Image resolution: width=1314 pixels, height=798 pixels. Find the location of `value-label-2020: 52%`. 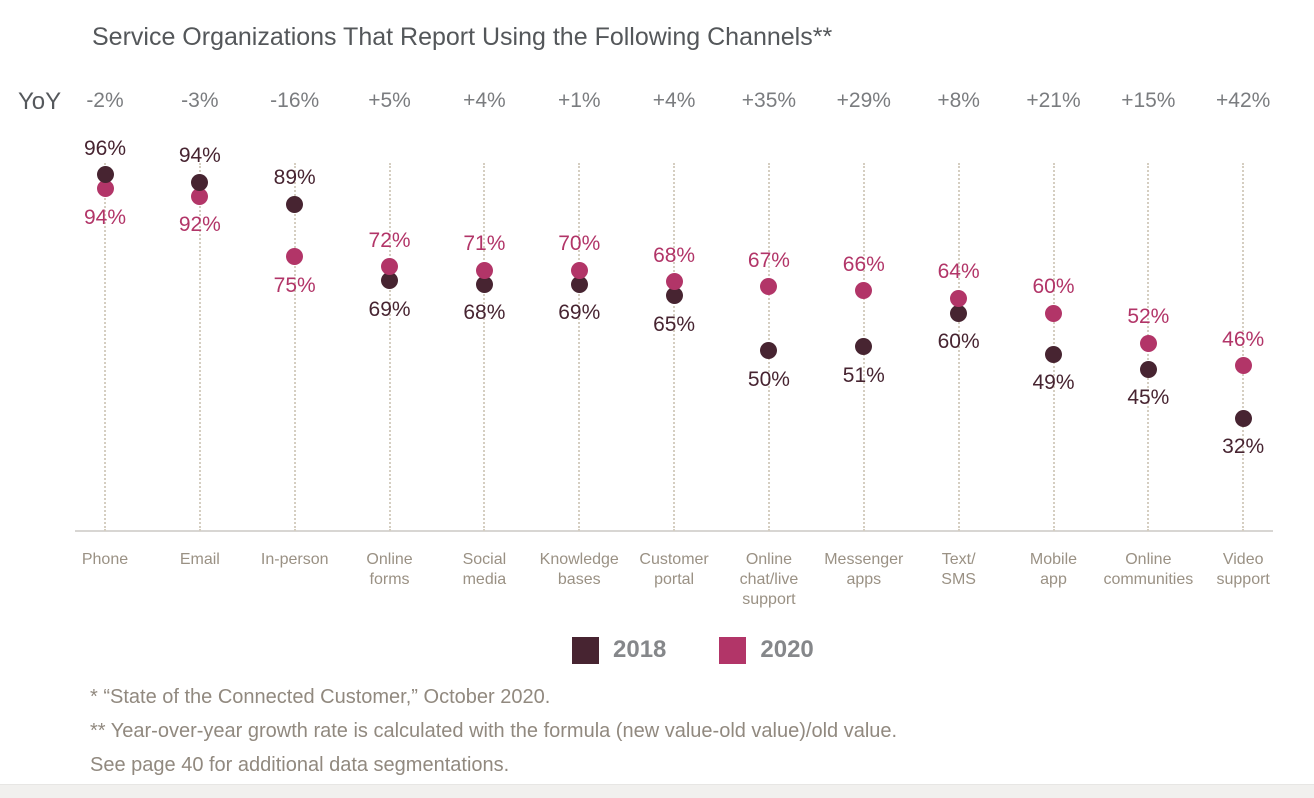

value-label-2020: 52% is located at coordinates (1148, 316).